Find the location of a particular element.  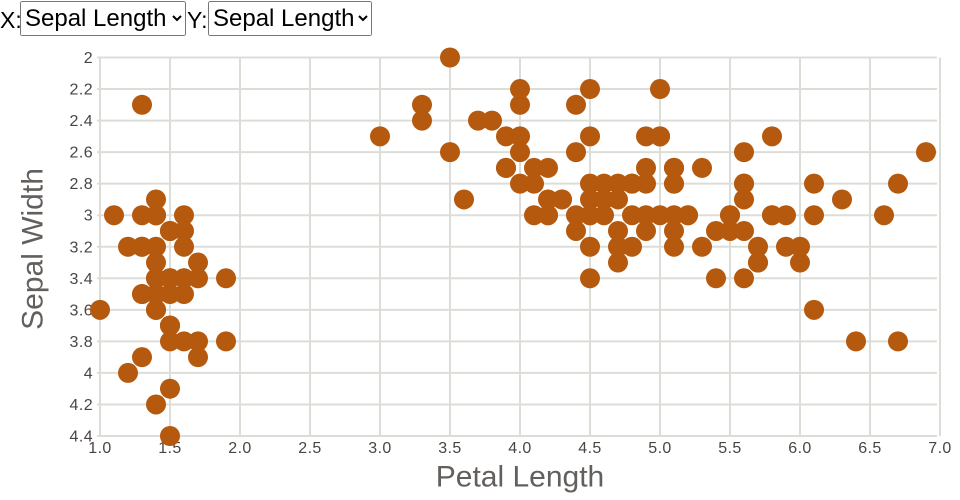

svg-text: 3.6 is located at coordinates (81, 310).